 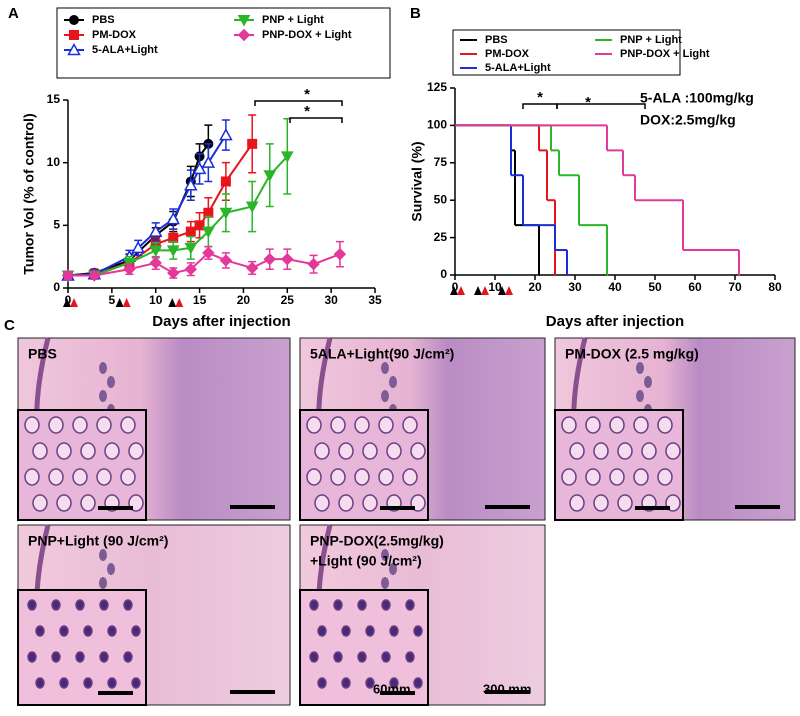 I want to click on histology-label: PNP-DOX(2.5mg/kg), so click(x=377, y=541).